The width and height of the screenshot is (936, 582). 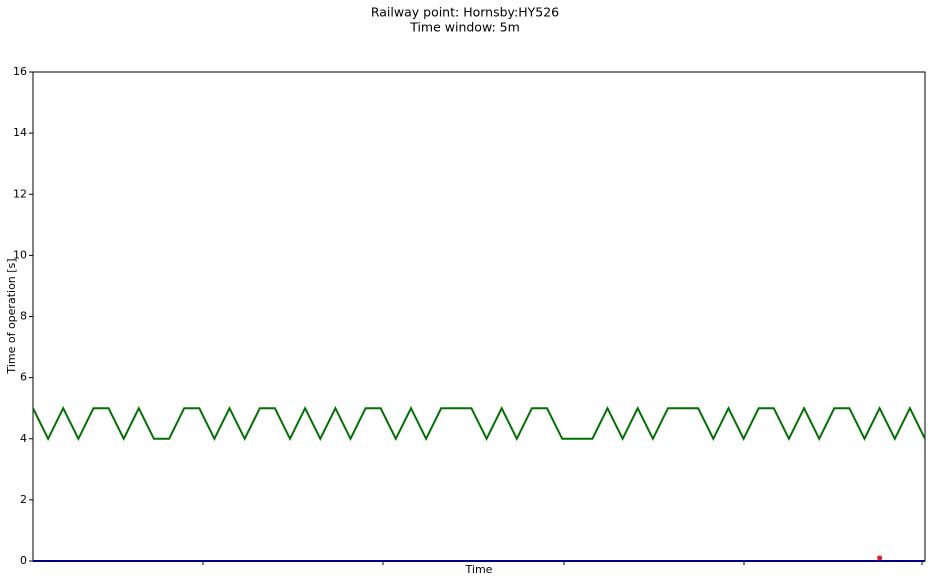 What do you see at coordinates (479, 423) in the screenshot?
I see `series-line` at bounding box center [479, 423].